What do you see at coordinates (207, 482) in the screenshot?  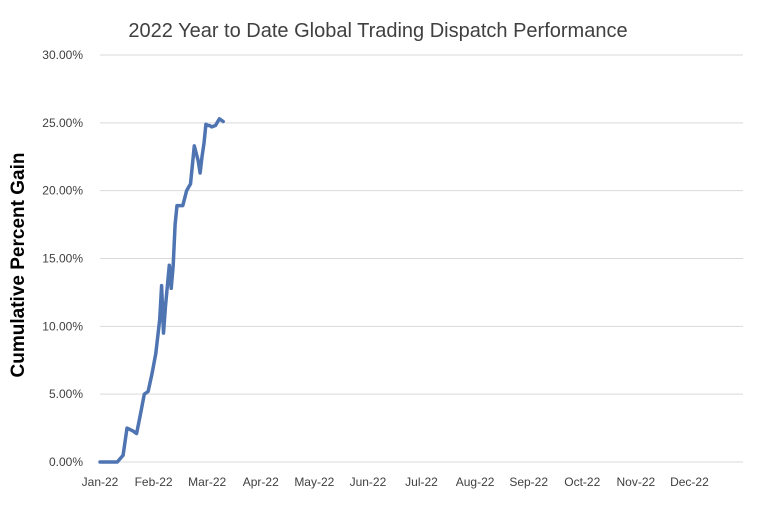 I see `x-tick-label: Mar-22` at bounding box center [207, 482].